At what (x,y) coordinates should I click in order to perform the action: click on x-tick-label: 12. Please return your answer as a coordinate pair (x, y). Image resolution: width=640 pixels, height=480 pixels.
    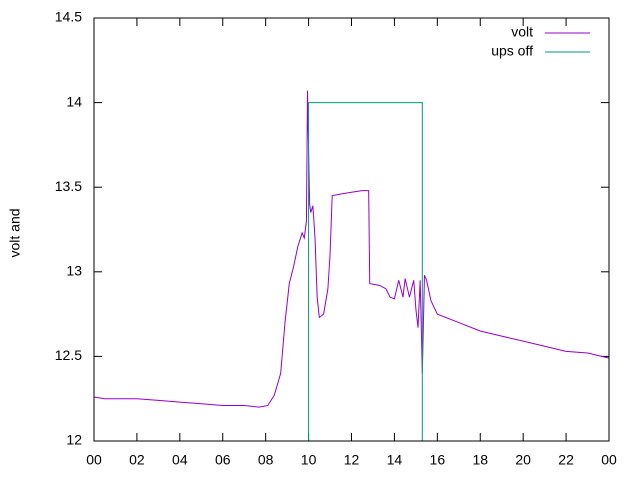
    Looking at the image, I should click on (352, 460).